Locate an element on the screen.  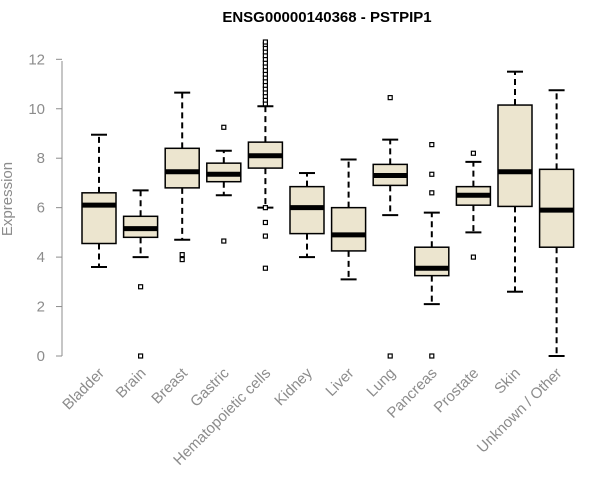
box-lung is located at coordinates (390, 227).